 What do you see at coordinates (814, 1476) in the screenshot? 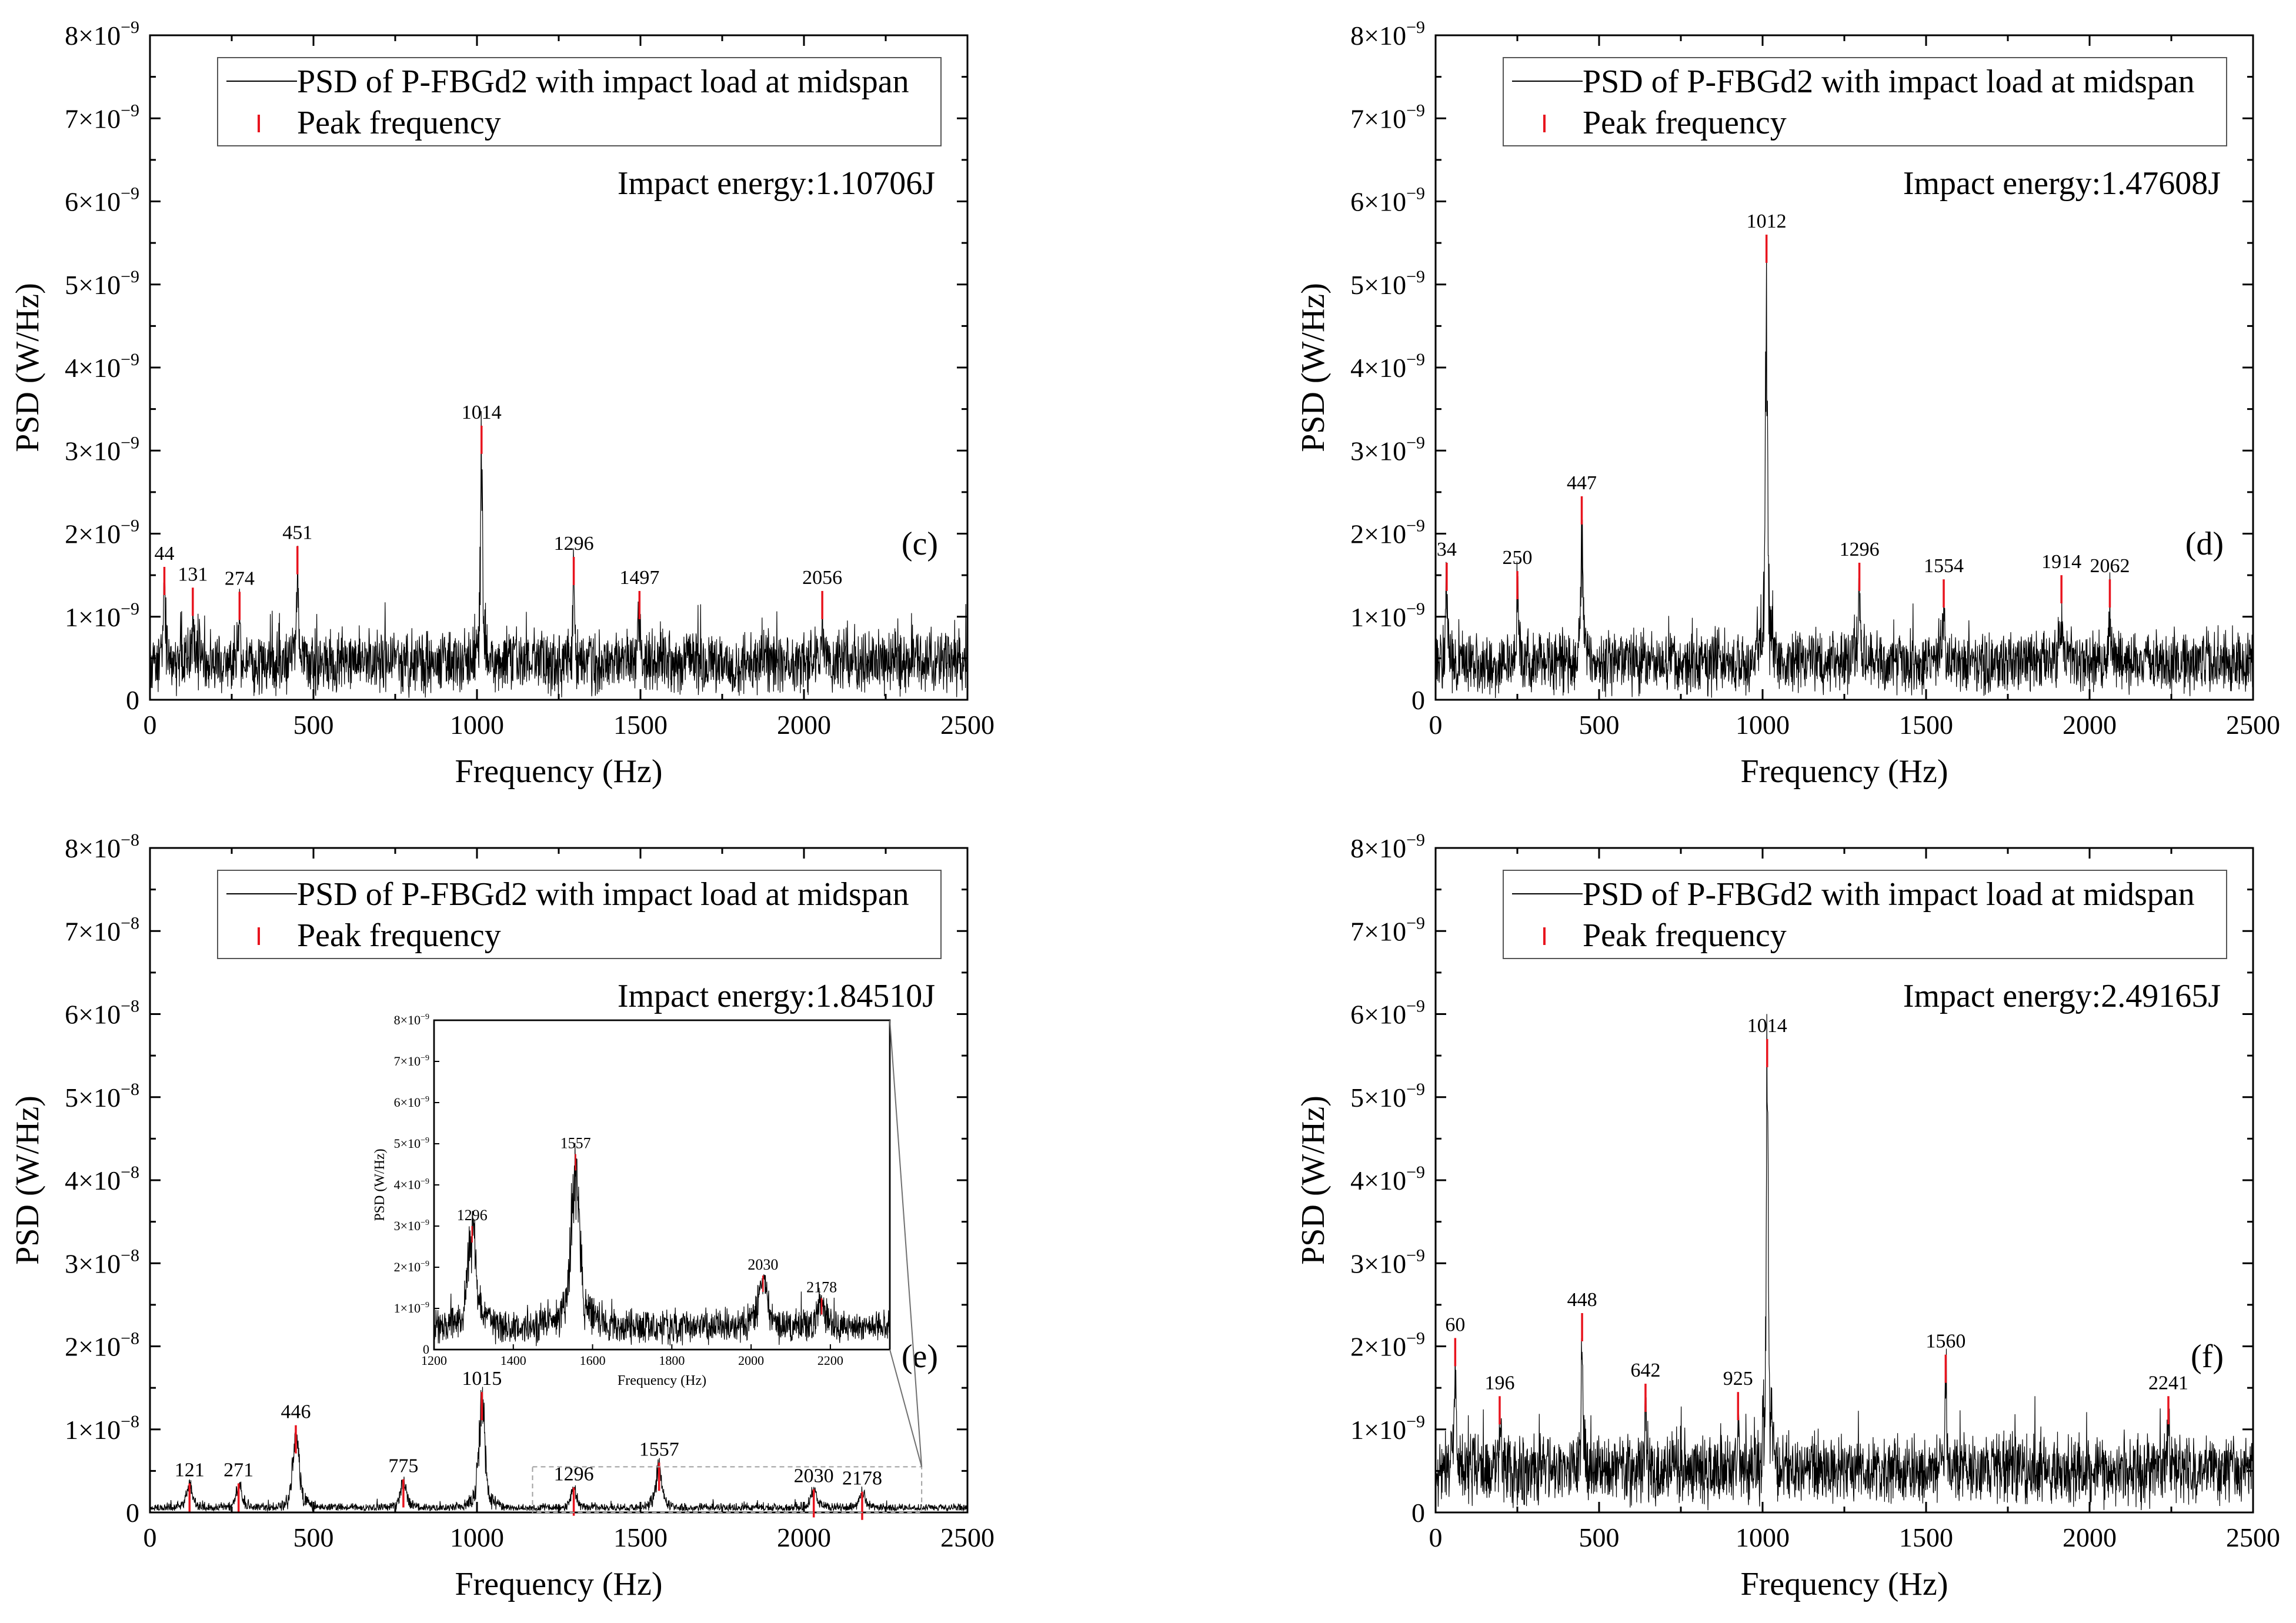
I see `peak-label: 2030` at bounding box center [814, 1476].